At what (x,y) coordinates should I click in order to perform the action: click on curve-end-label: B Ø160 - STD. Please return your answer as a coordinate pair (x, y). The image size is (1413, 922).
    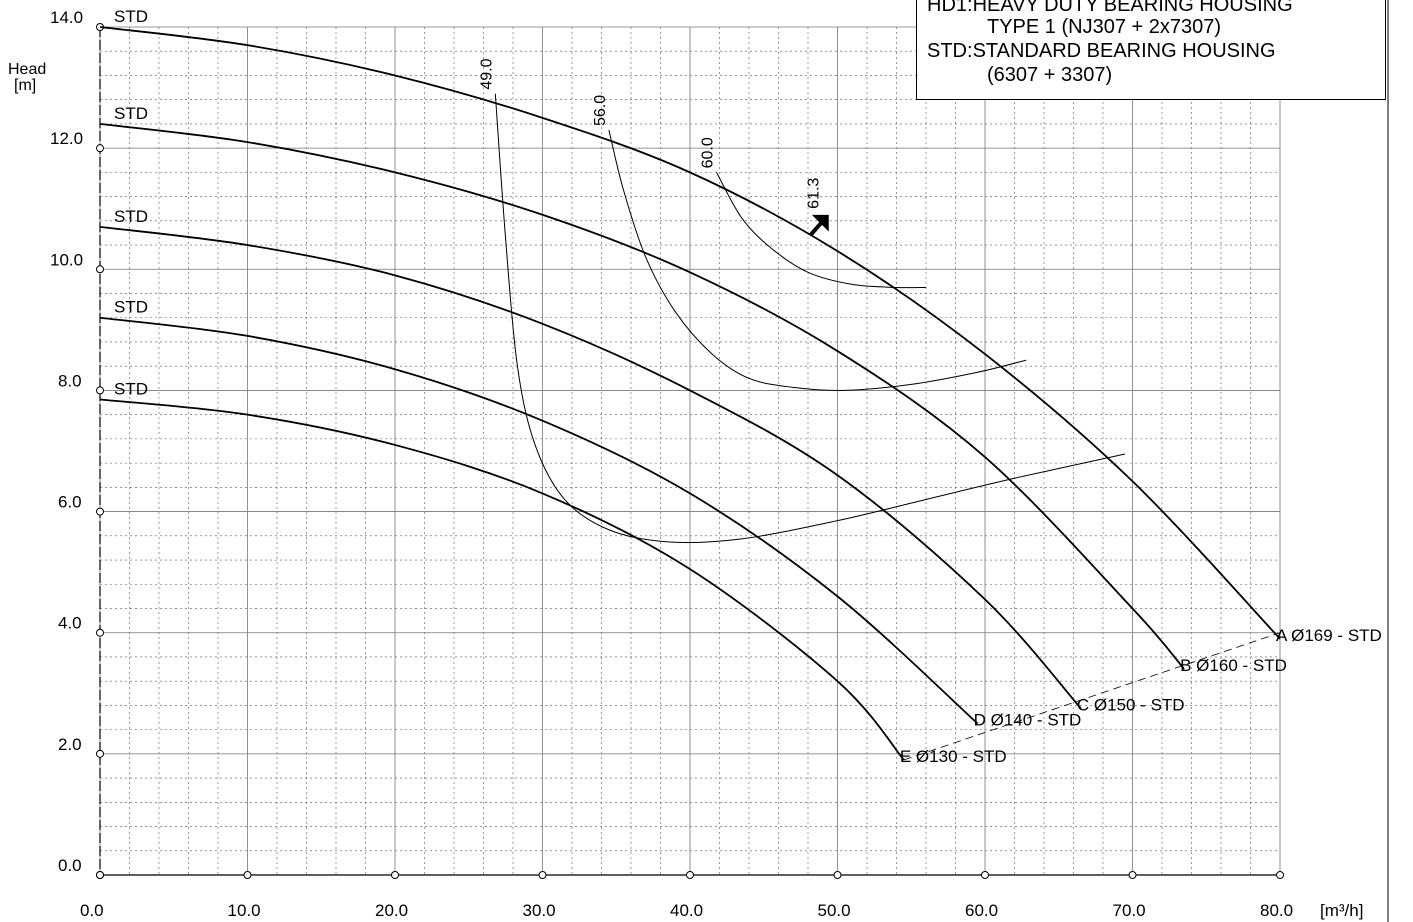
    Looking at the image, I should click on (1233, 665).